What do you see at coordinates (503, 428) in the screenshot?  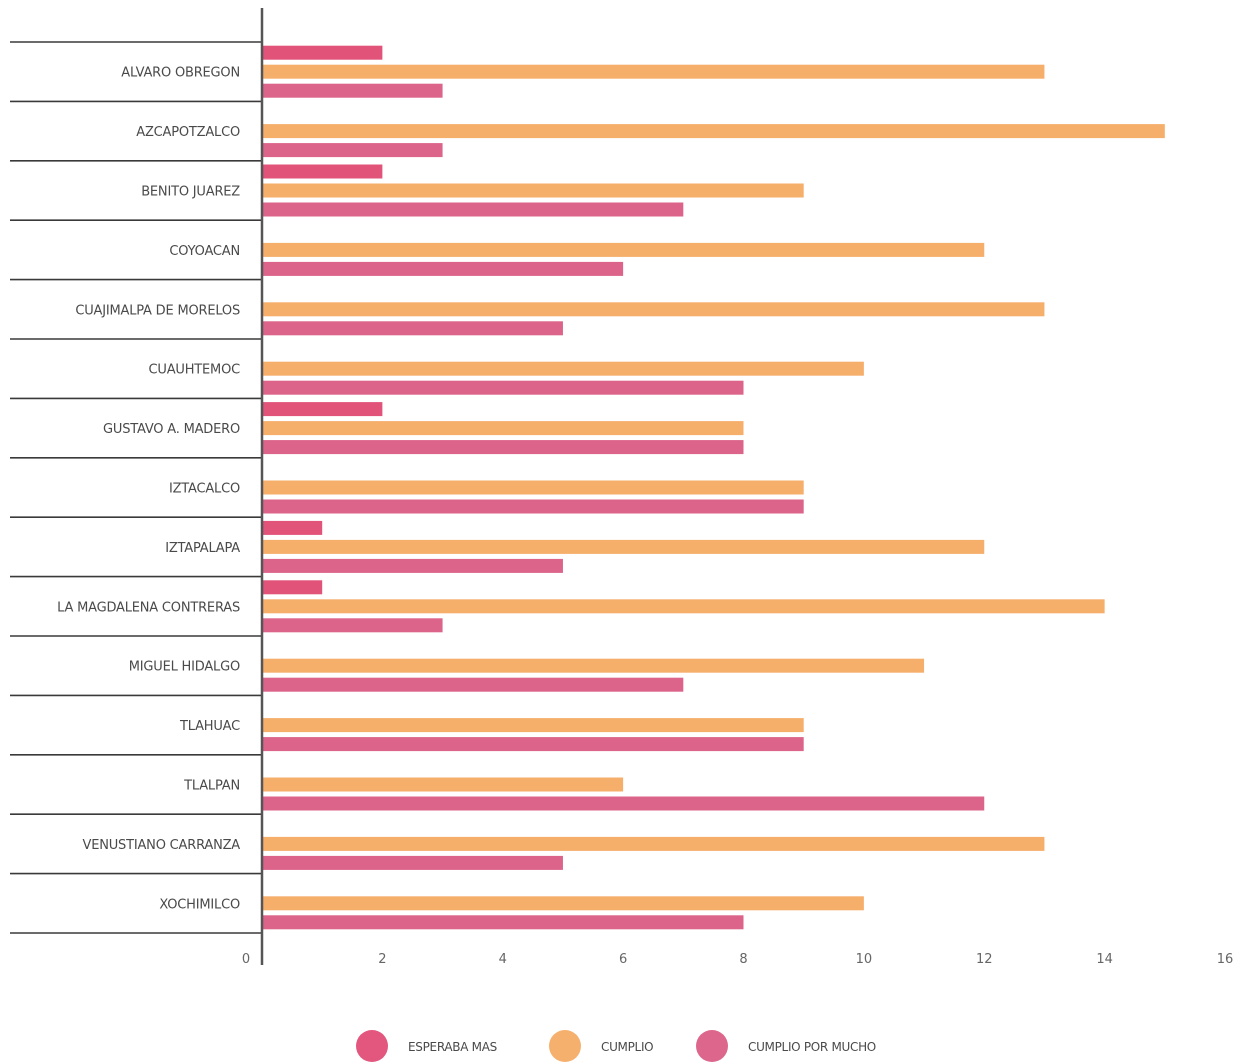 I see `bar-cumplio-gustavo-a-madero` at bounding box center [503, 428].